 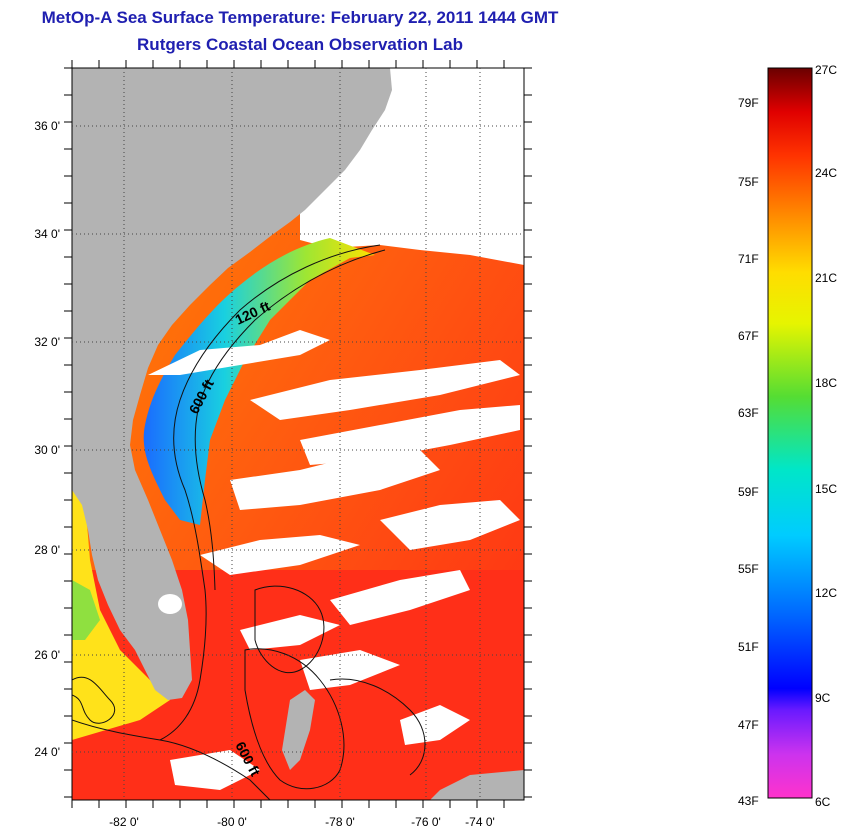 What do you see at coordinates (748, 725) in the screenshot?
I see `fahrenheit-label: 47F` at bounding box center [748, 725].